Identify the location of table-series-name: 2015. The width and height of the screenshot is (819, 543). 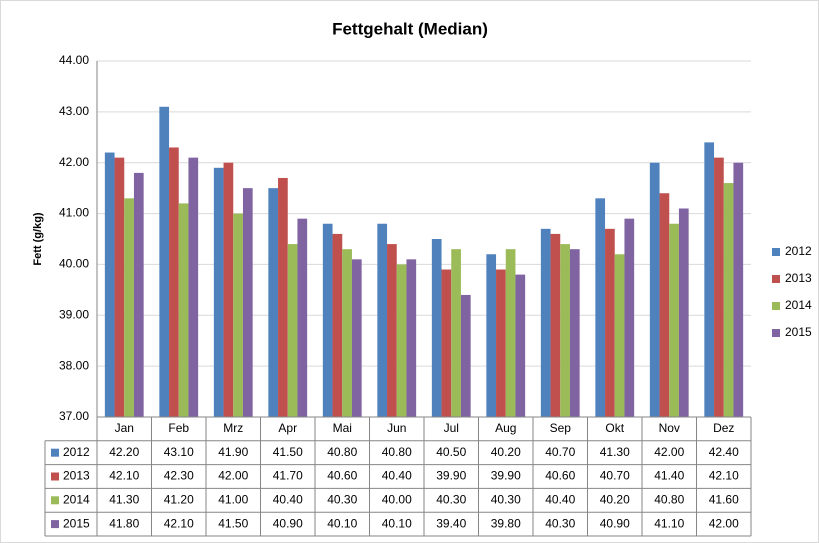
(76, 523).